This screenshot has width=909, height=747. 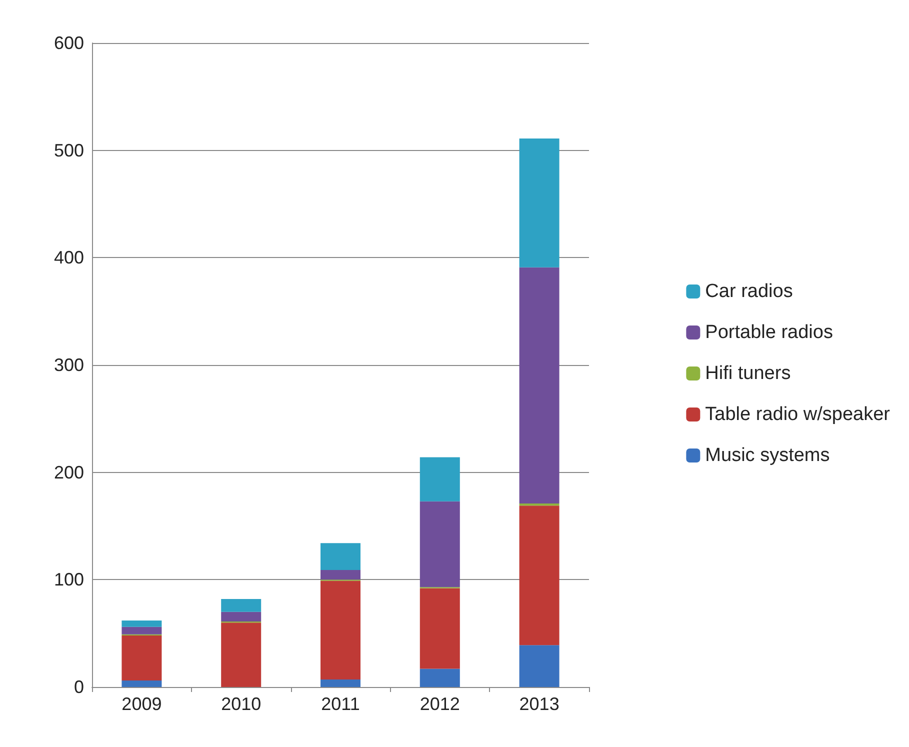 What do you see at coordinates (748, 373) in the screenshot?
I see `legend-label: Hifi tuners` at bounding box center [748, 373].